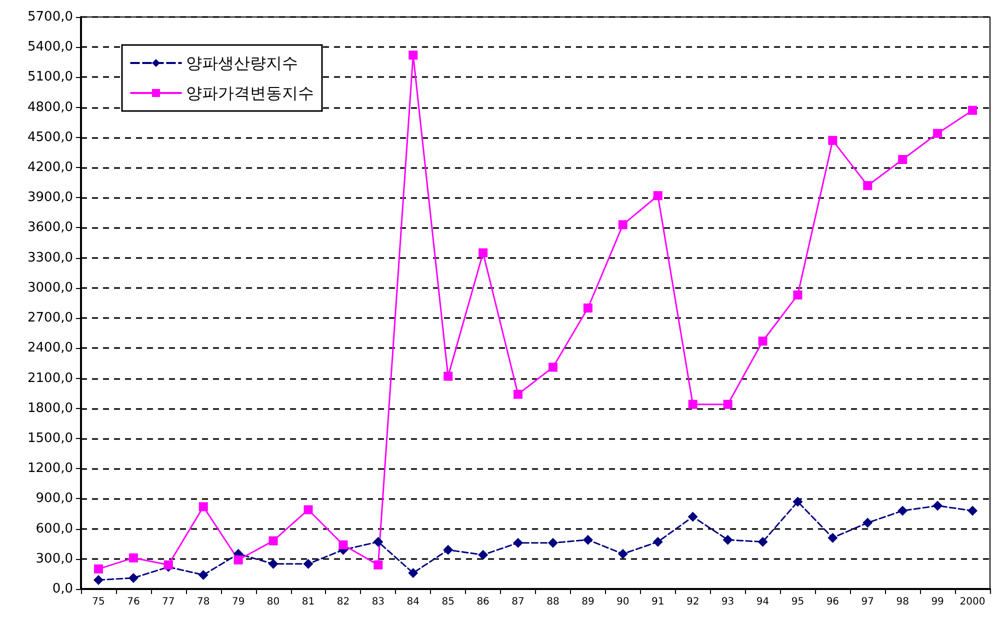 The image size is (998, 619). I want to click on legend-label: 양파가격변동지수, so click(250, 93).